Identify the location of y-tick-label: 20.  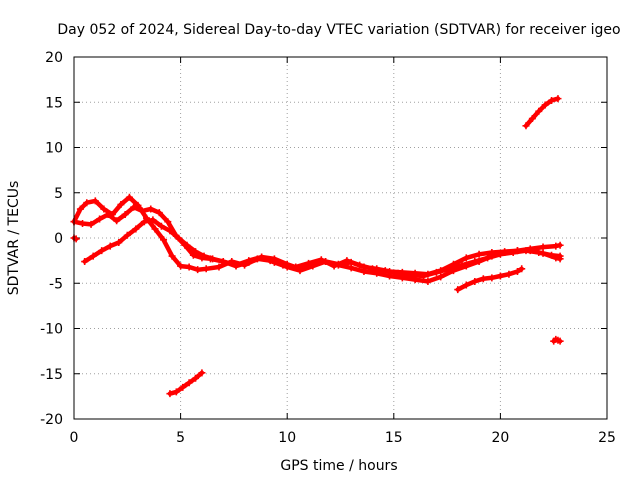
(54, 58).